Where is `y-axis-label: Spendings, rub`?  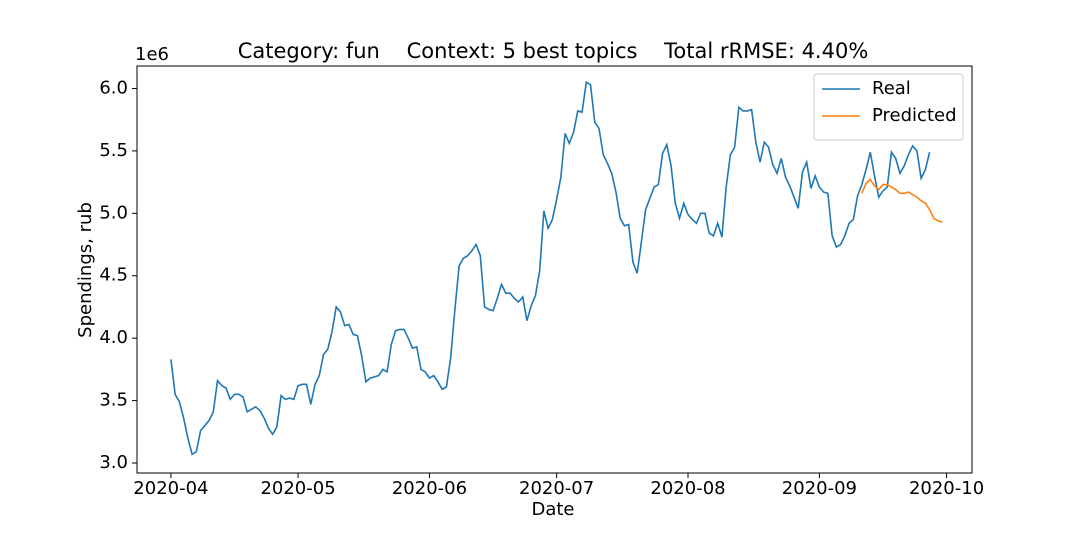 y-axis-label: Spendings, rub is located at coordinates (85, 270).